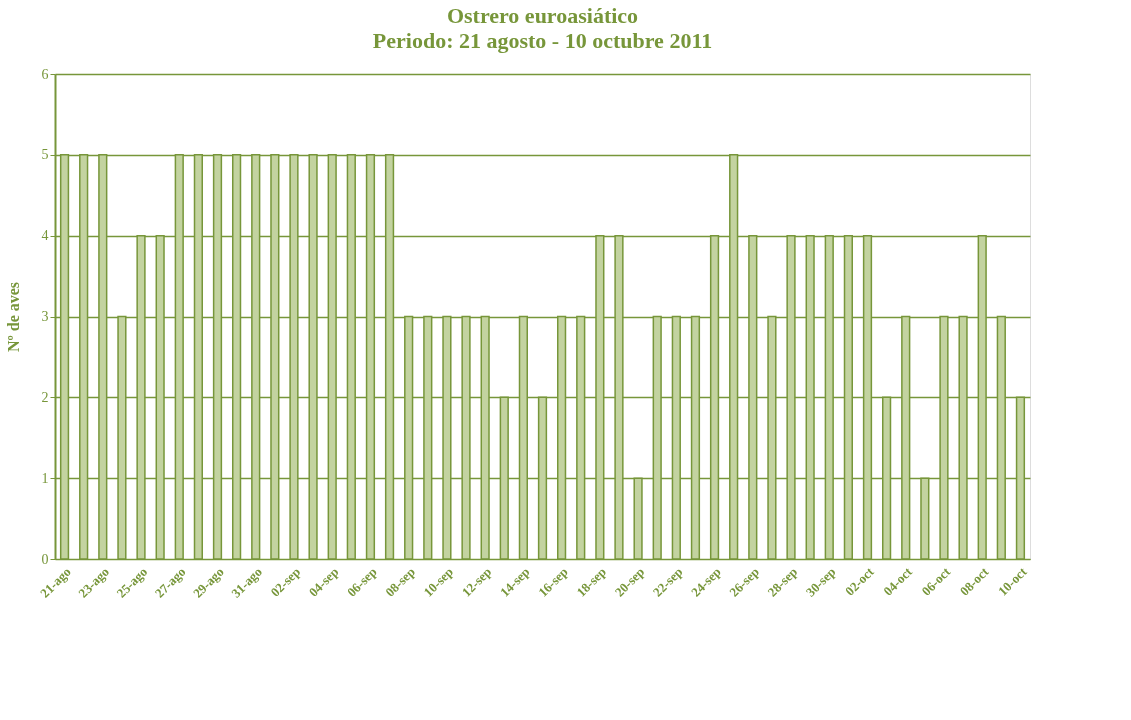 Image resolution: width=1131 pixels, height=720 pixels. I want to click on y-axis-title: Nº de aves, so click(13, 317).